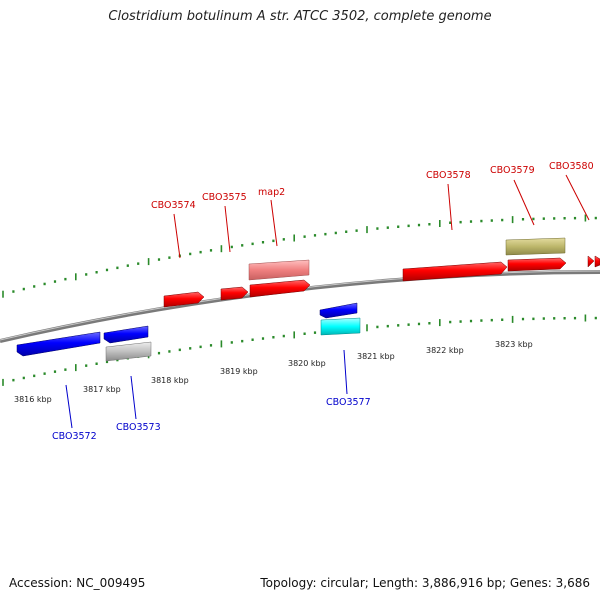 This screenshot has width=600, height=600. What do you see at coordinates (376, 356) in the screenshot?
I see `scale-label: 3821 kbp` at bounding box center [376, 356].